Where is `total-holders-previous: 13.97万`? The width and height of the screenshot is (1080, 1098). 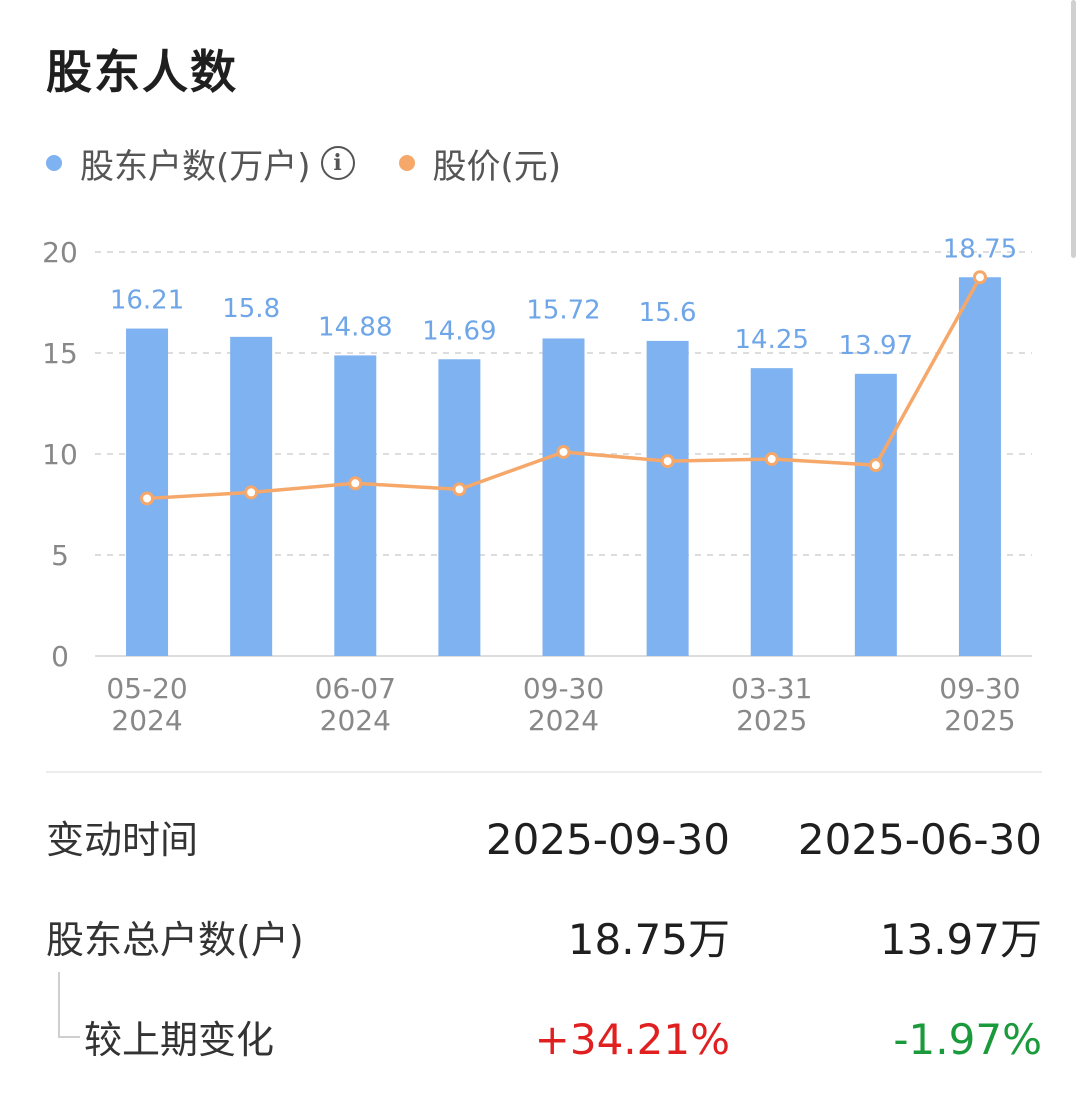
total-holders-previous: 13.97万 is located at coordinates (960, 939).